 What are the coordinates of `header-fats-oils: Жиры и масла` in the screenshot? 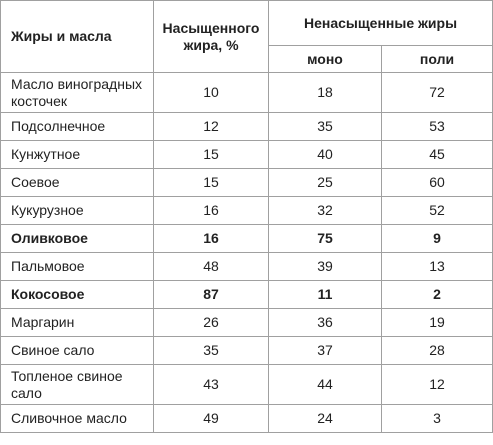 It's located at (77, 36).